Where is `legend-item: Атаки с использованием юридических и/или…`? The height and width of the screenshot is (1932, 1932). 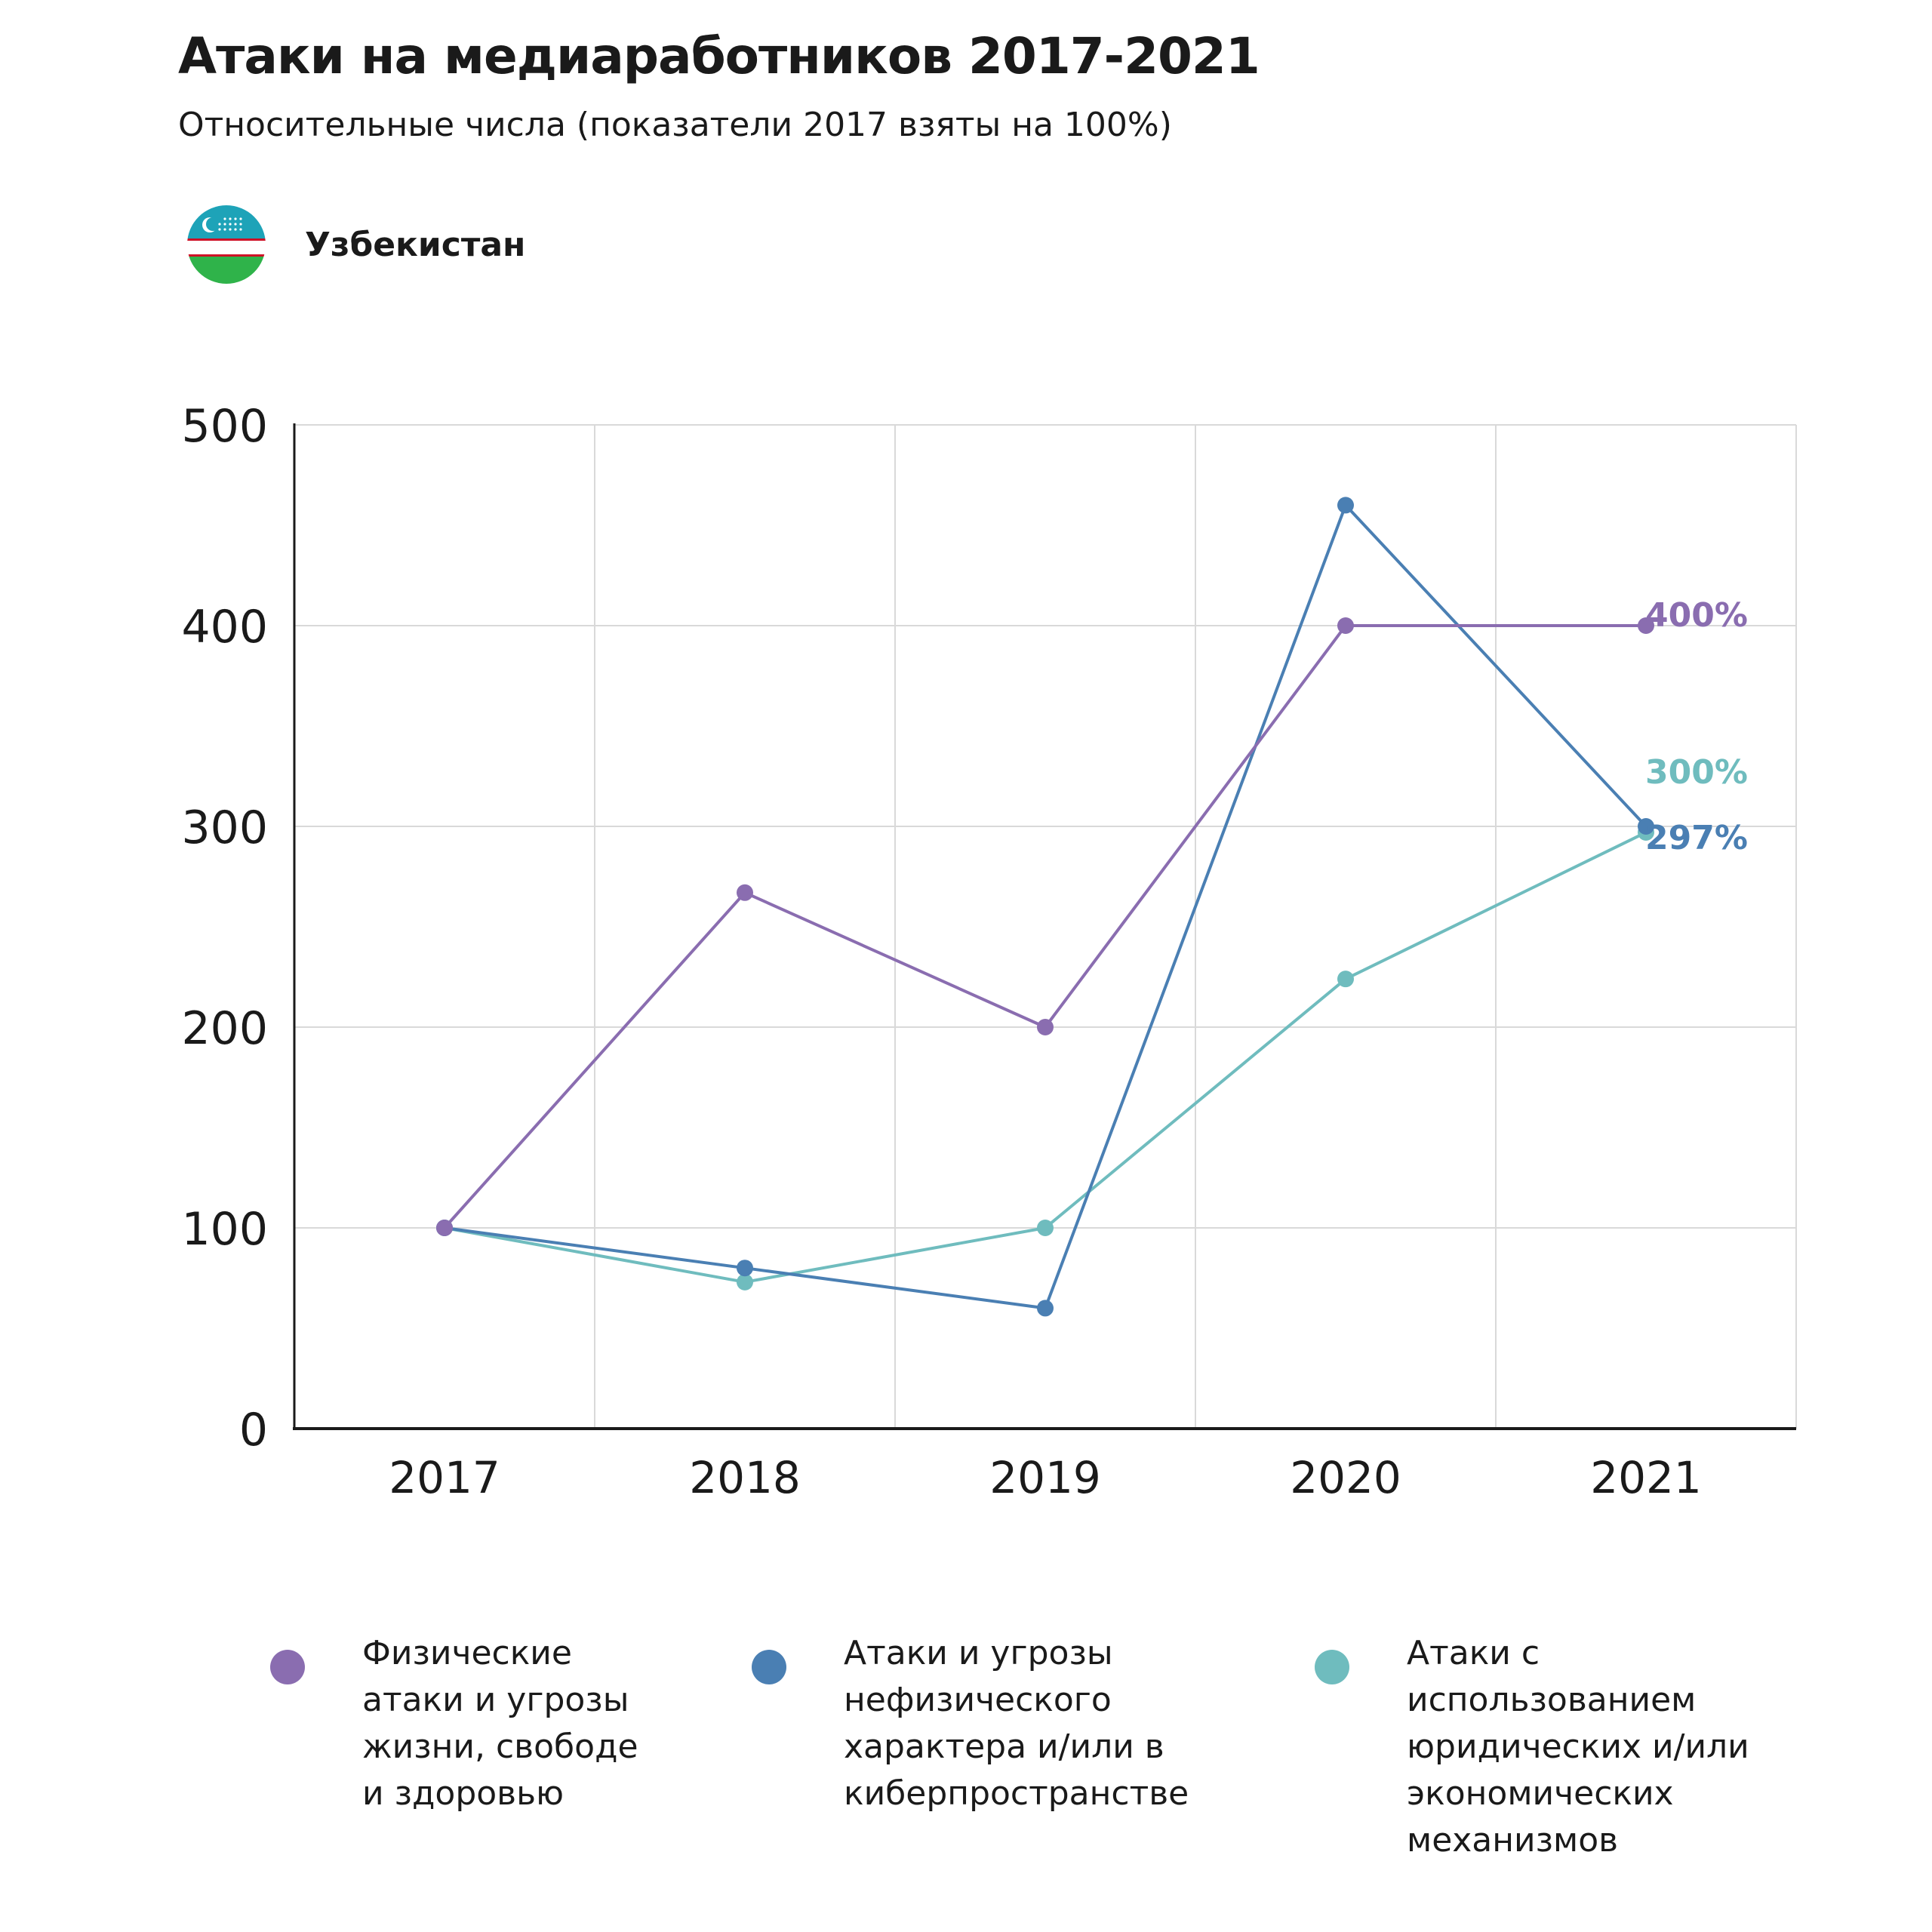 legend-item: Атаки с использованием юридических и/или… is located at coordinates (1532, 1747).